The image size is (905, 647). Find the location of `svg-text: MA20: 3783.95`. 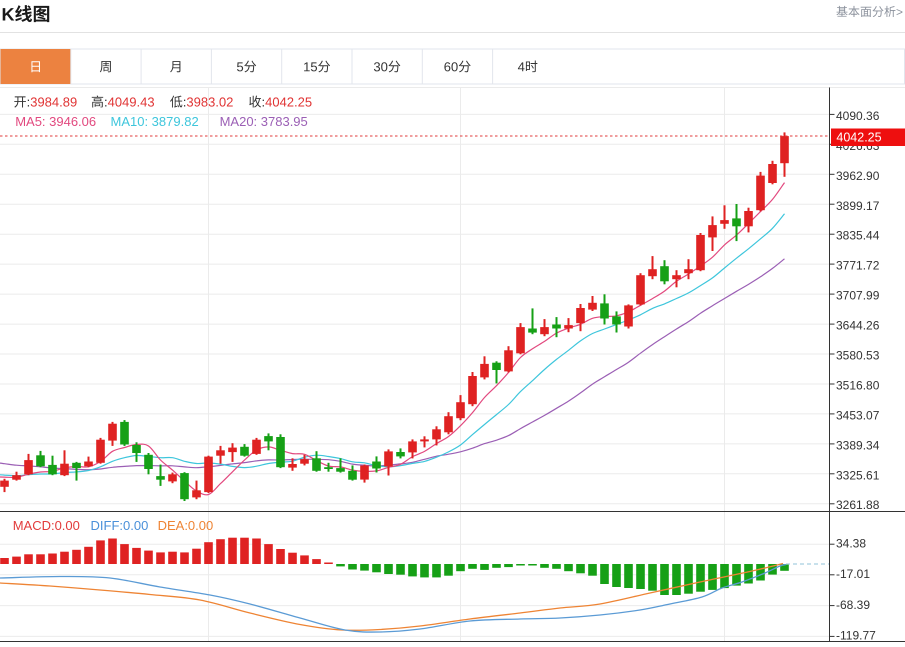

svg-text: MA20: 3783.95 is located at coordinates (264, 121).